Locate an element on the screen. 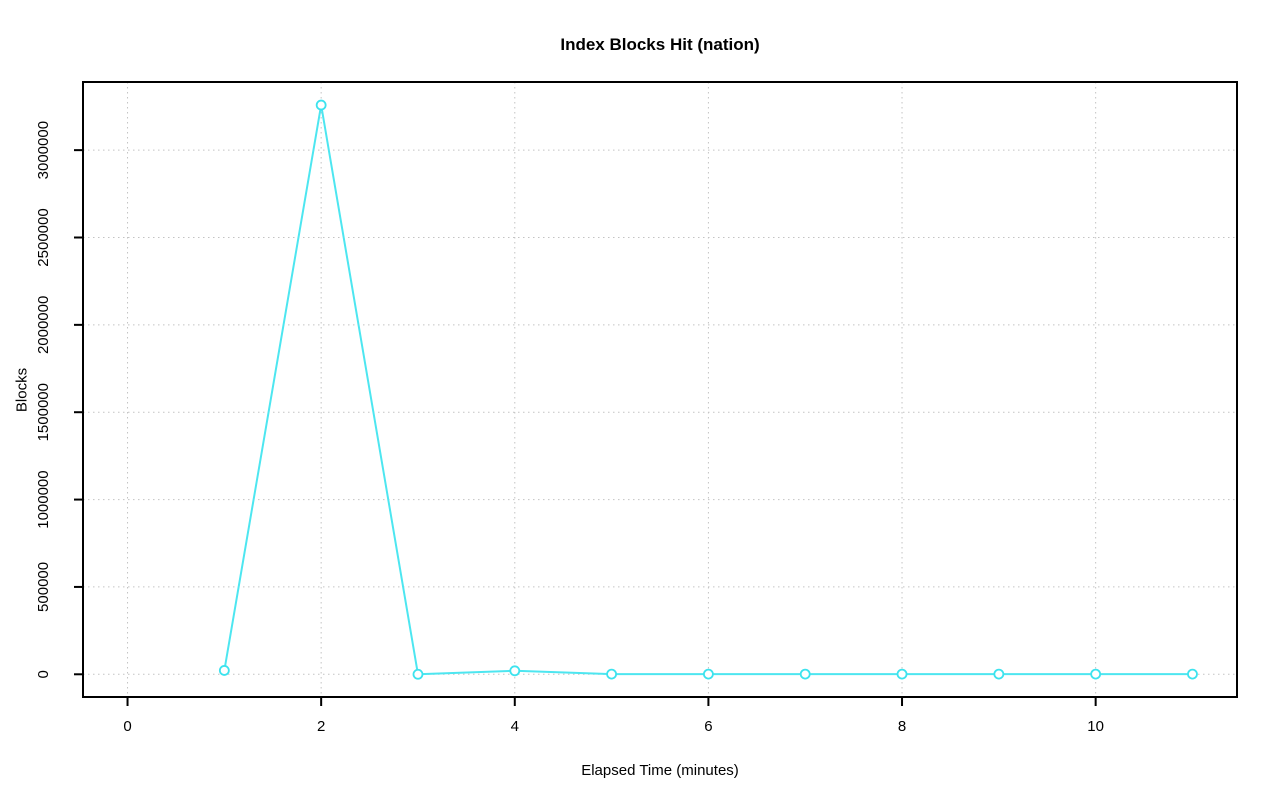 Image resolution: width=1280 pixels, height=801 pixels. x-tick-label: 4 is located at coordinates (515, 726).